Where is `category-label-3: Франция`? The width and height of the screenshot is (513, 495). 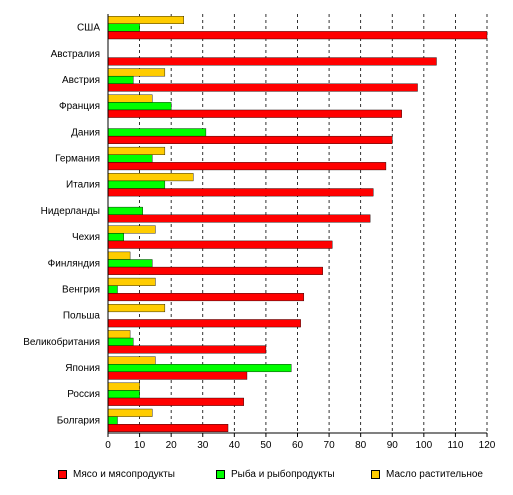
category-label-3: Франция is located at coordinates (79, 106).